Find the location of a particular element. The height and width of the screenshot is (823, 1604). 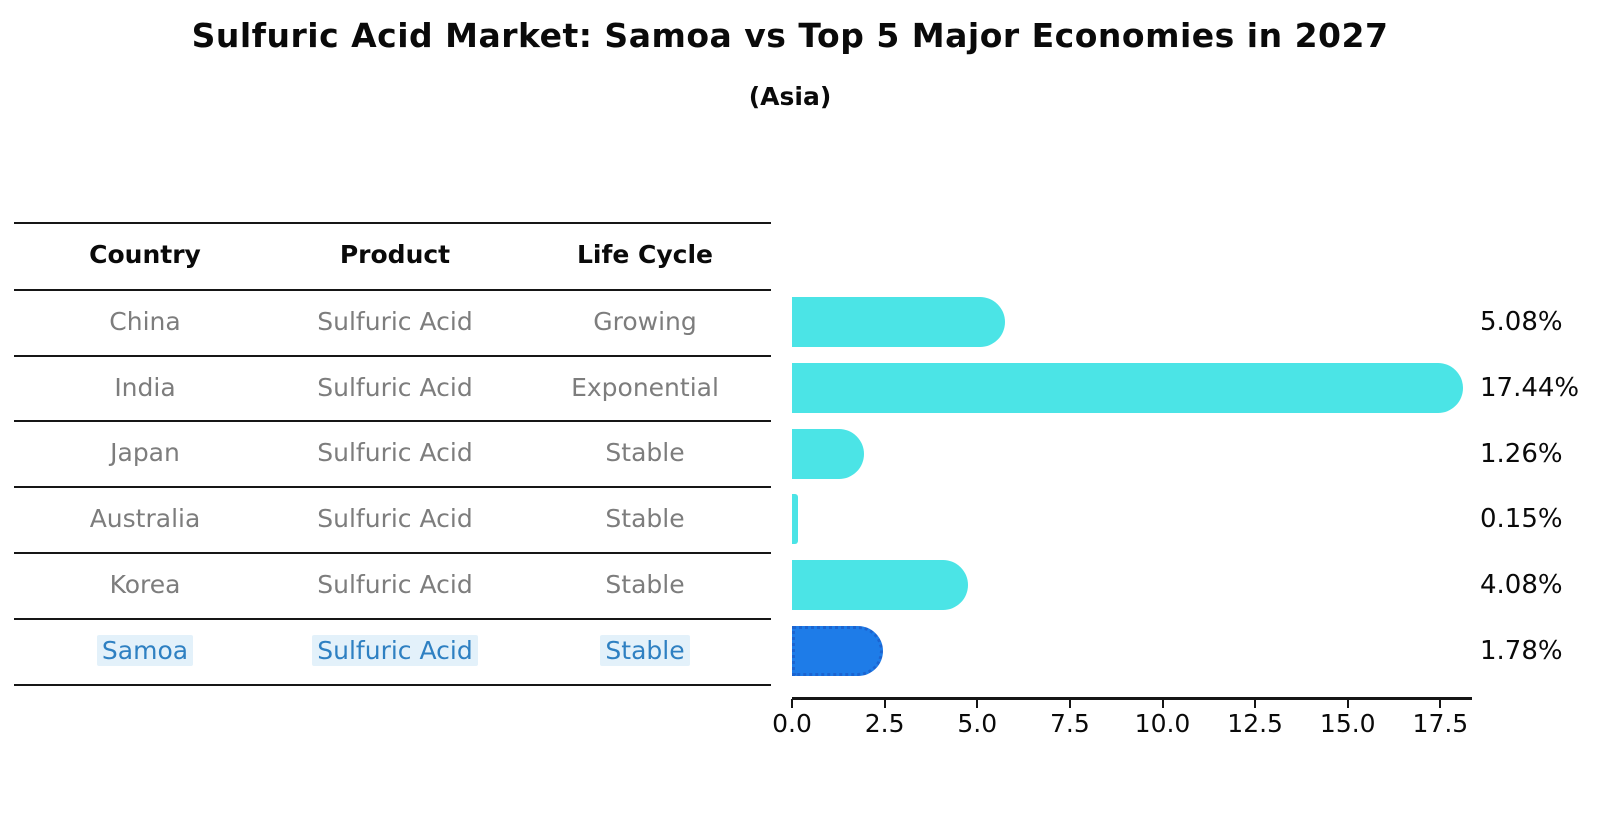

cell-country: Japan is located at coordinates (145, 452).